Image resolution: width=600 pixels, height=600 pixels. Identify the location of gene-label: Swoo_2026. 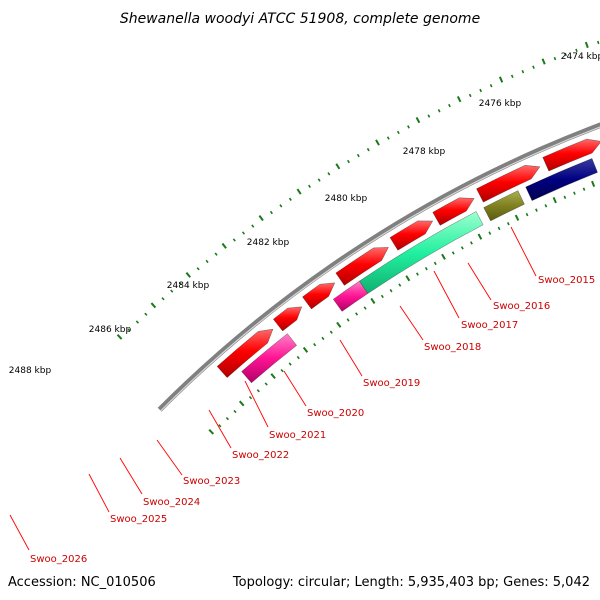
(58, 559).